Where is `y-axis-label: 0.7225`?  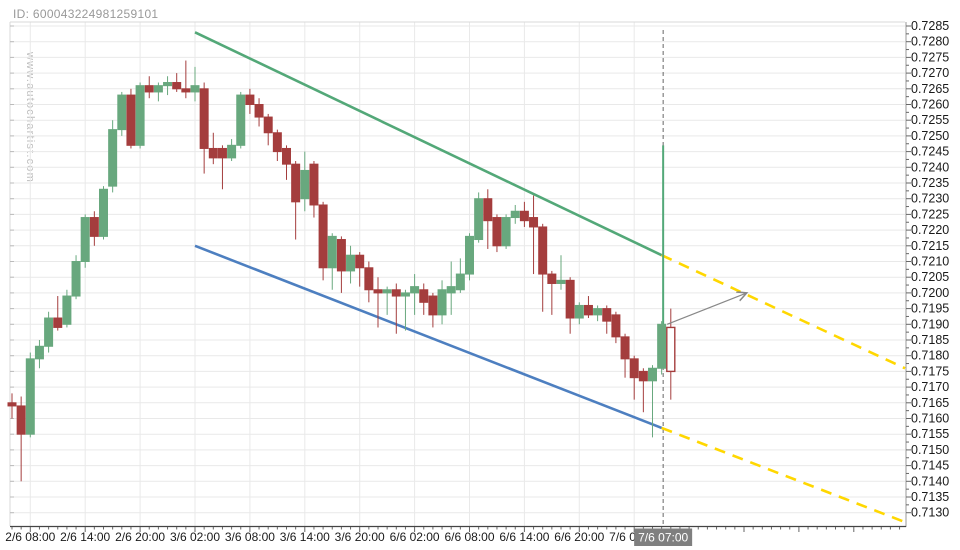 y-axis-label: 0.7225 is located at coordinates (930, 214).